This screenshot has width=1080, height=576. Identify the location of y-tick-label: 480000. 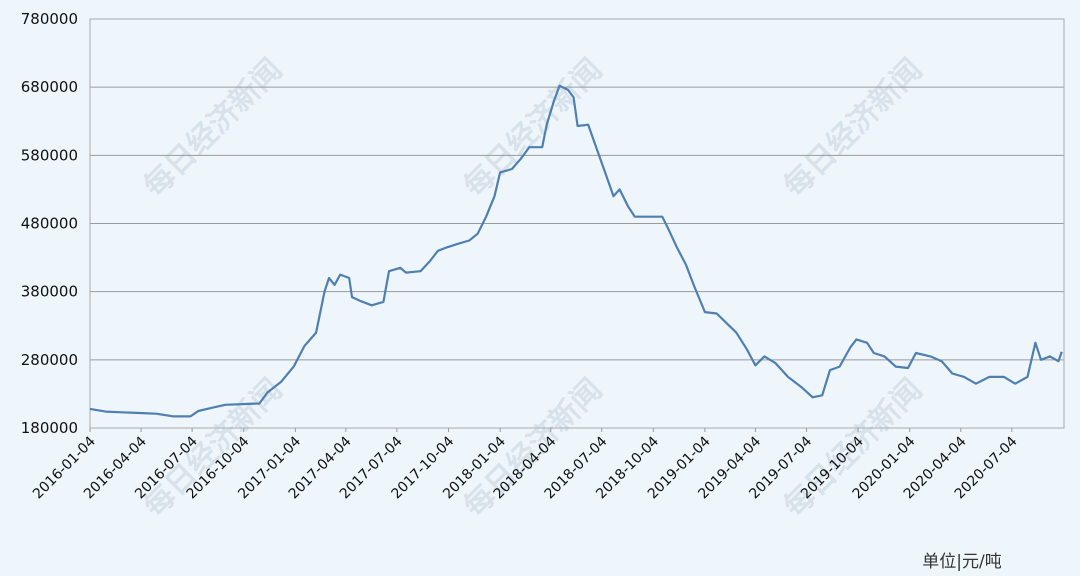
(49, 224).